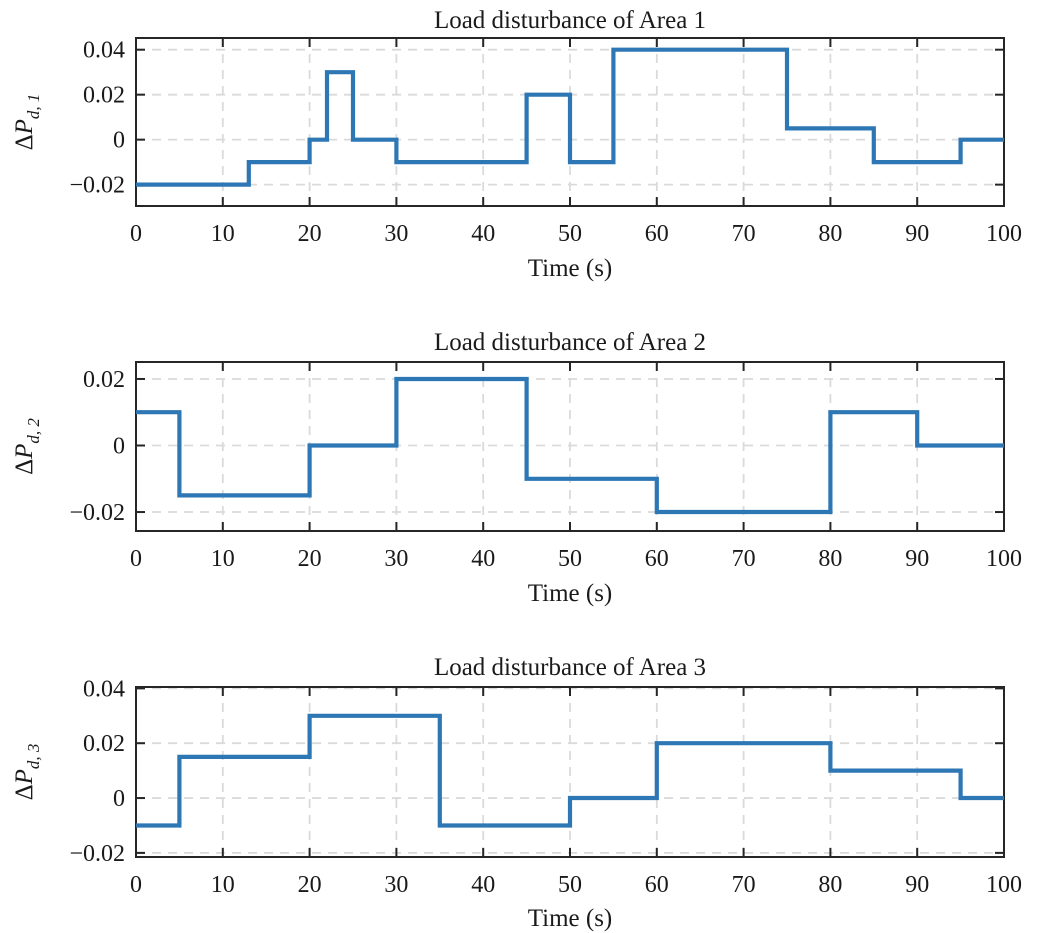 This screenshot has height=933, width=1039. Describe the element at coordinates (570, 667) in the screenshot. I see `chart-title: Load disturbance of Area 3` at that location.